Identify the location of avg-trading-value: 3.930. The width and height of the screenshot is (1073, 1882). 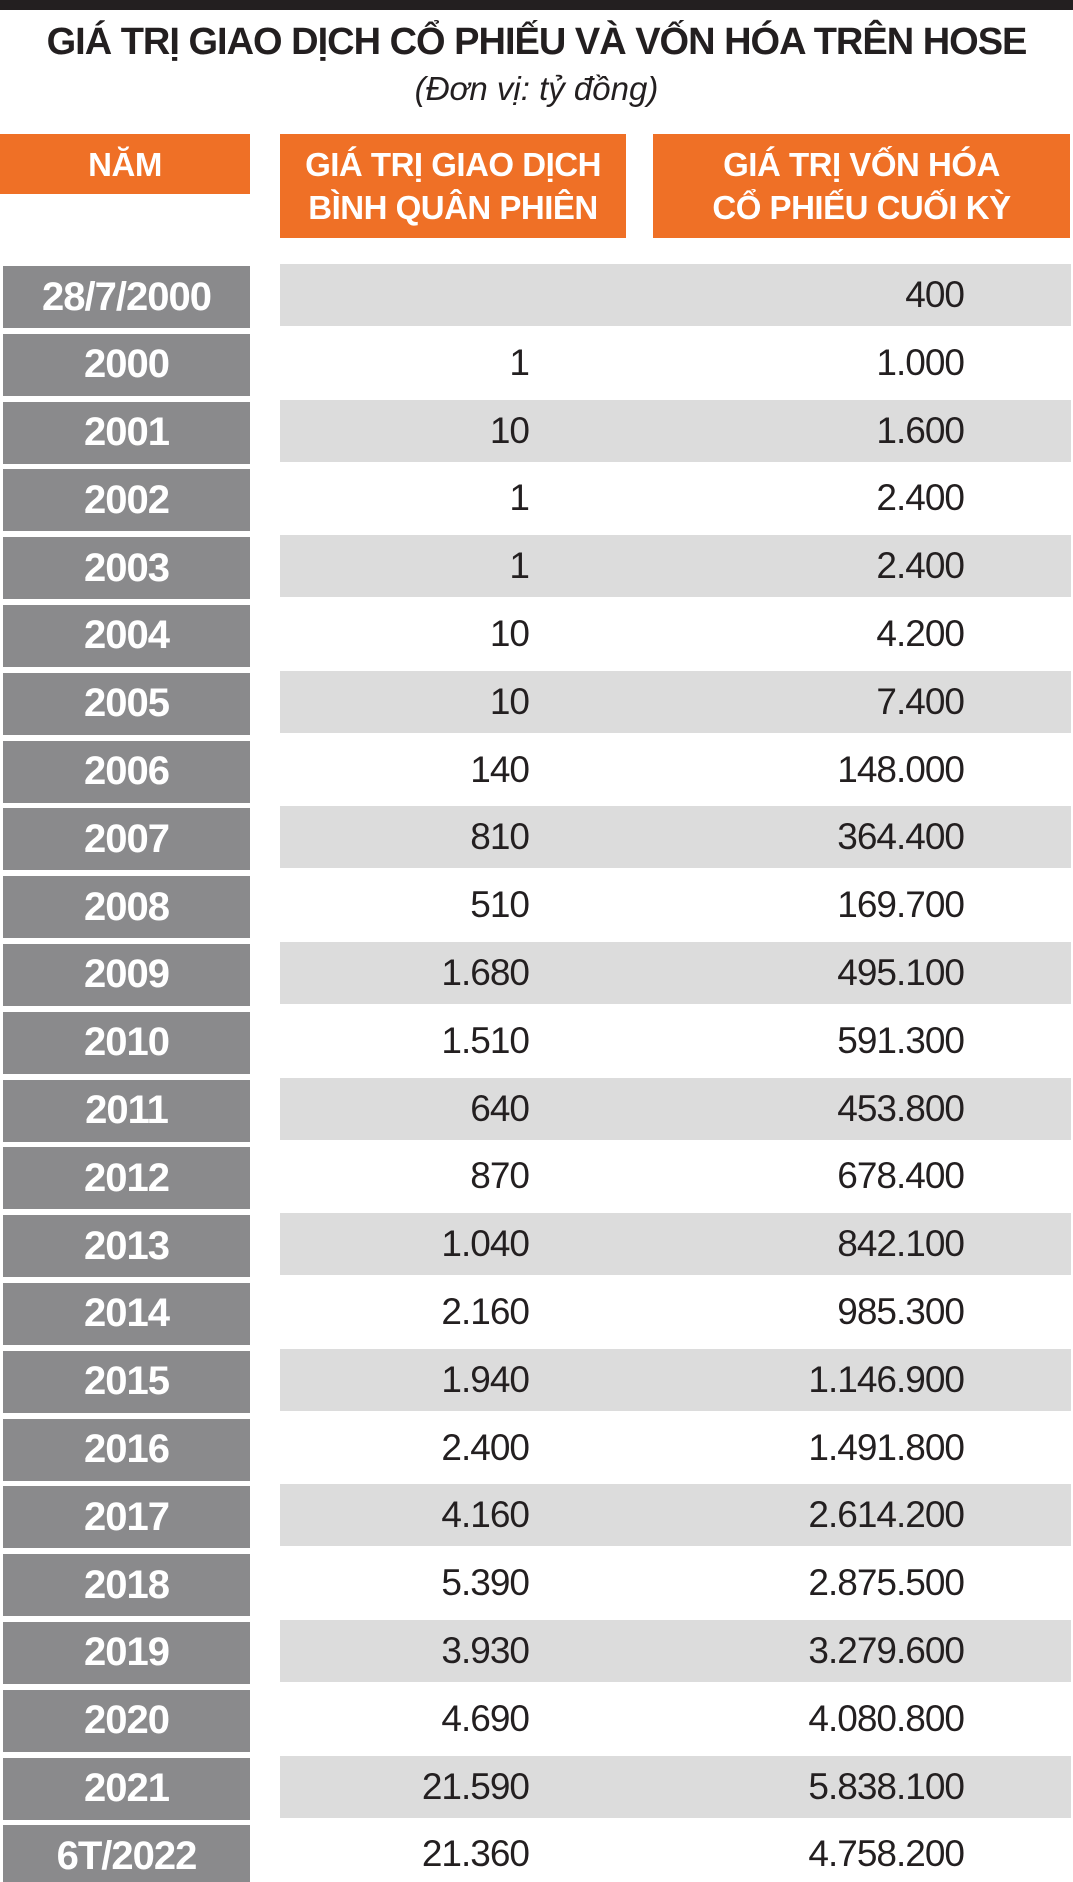
(485, 1650).